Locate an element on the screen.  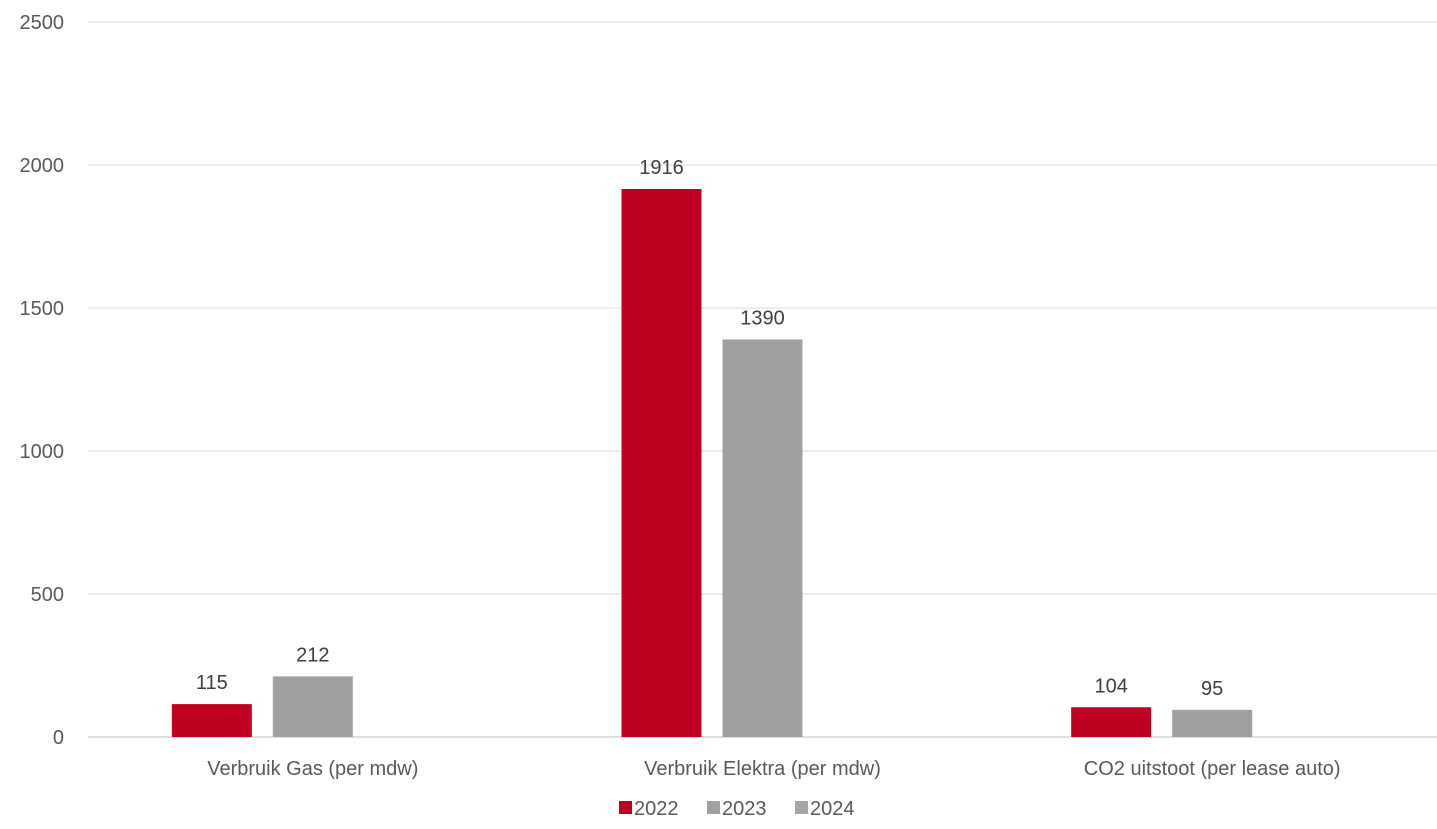
data-label: 212 is located at coordinates (312, 655).